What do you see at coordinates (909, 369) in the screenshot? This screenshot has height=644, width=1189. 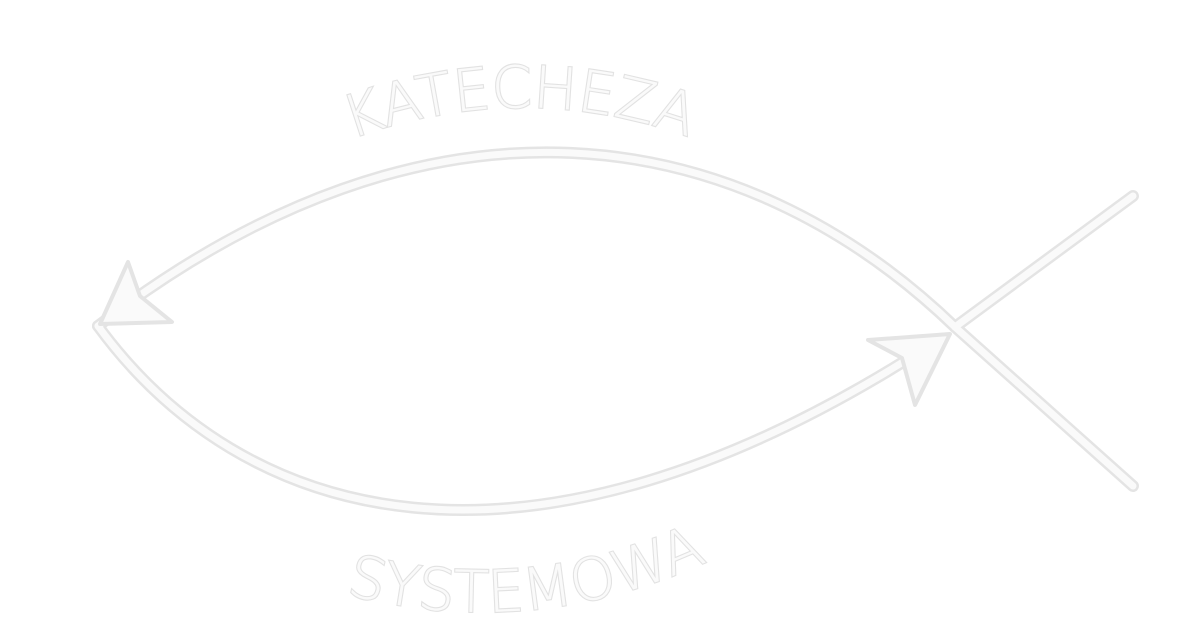 I see `right-arrowhead-icon` at bounding box center [909, 369].